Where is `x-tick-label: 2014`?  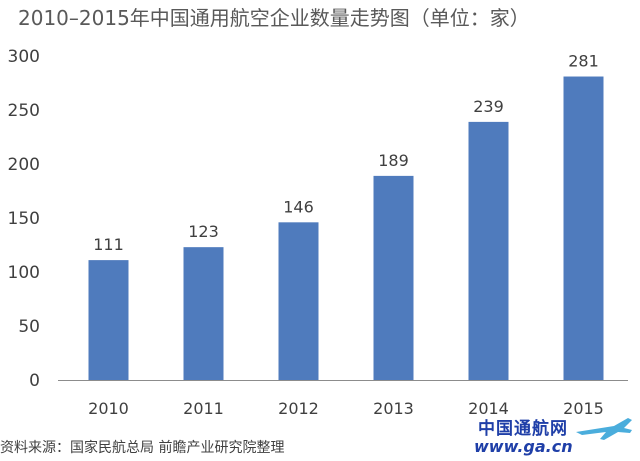
x-tick-label: 2014 is located at coordinates (488, 408).